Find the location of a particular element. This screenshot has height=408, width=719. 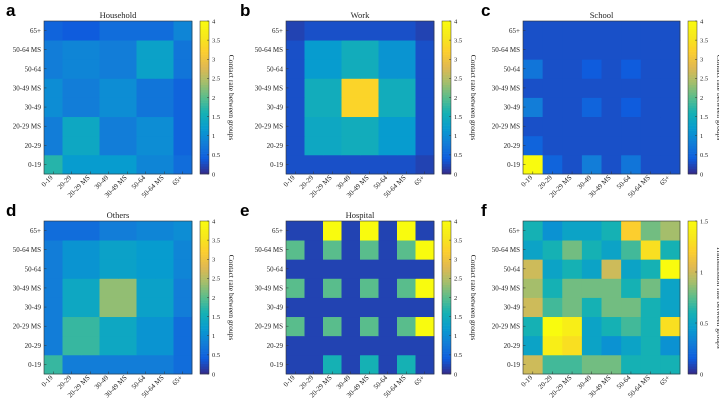

plot-frame is located at coordinates (360, 97).